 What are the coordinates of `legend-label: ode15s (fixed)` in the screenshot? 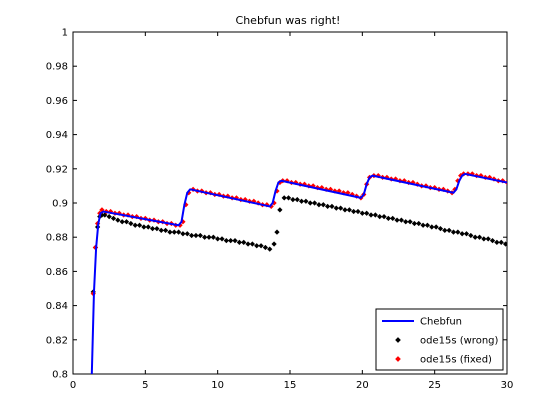 It's located at (456, 360).